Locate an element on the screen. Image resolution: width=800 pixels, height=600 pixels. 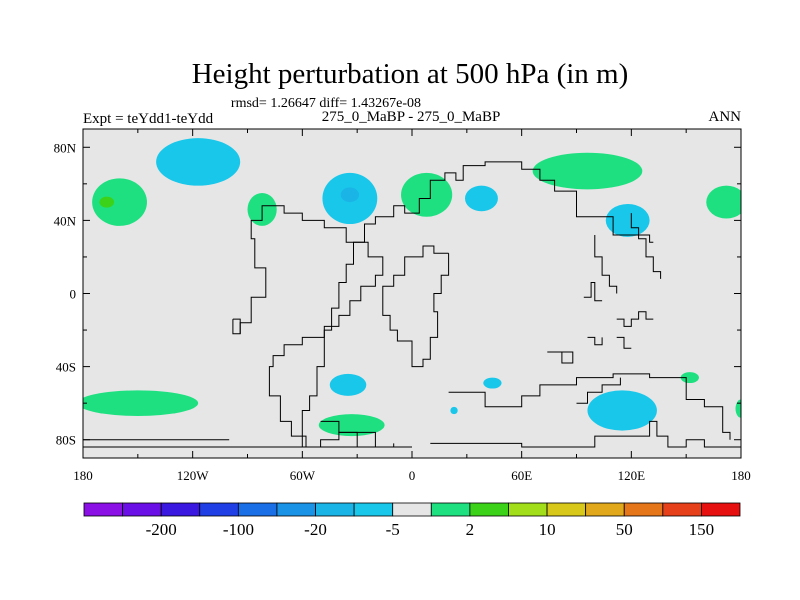
colorbar-label: -20 is located at coordinates (315, 529).